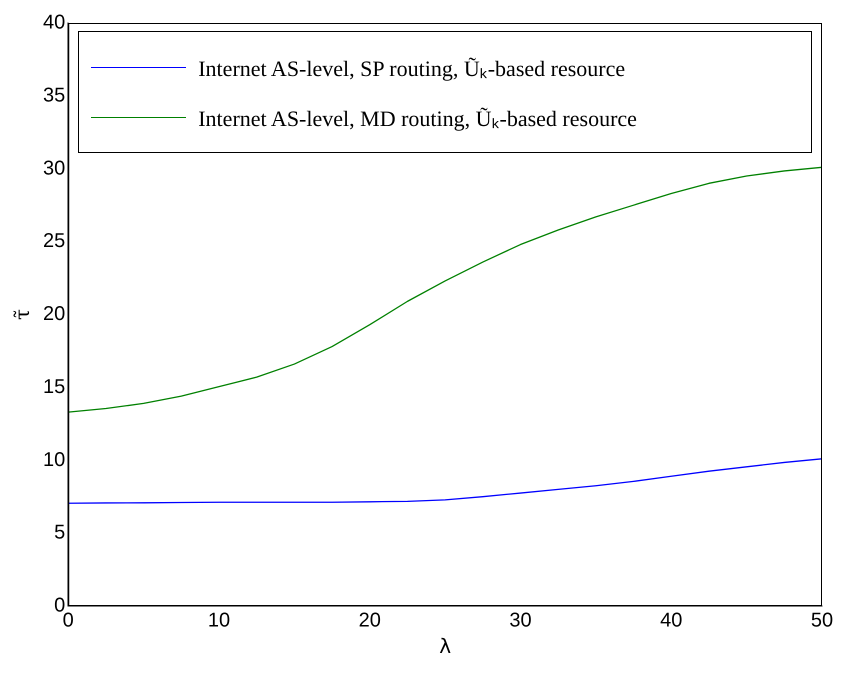  What do you see at coordinates (60, 533) in the screenshot?
I see `y-tick-label: 5` at bounding box center [60, 533].